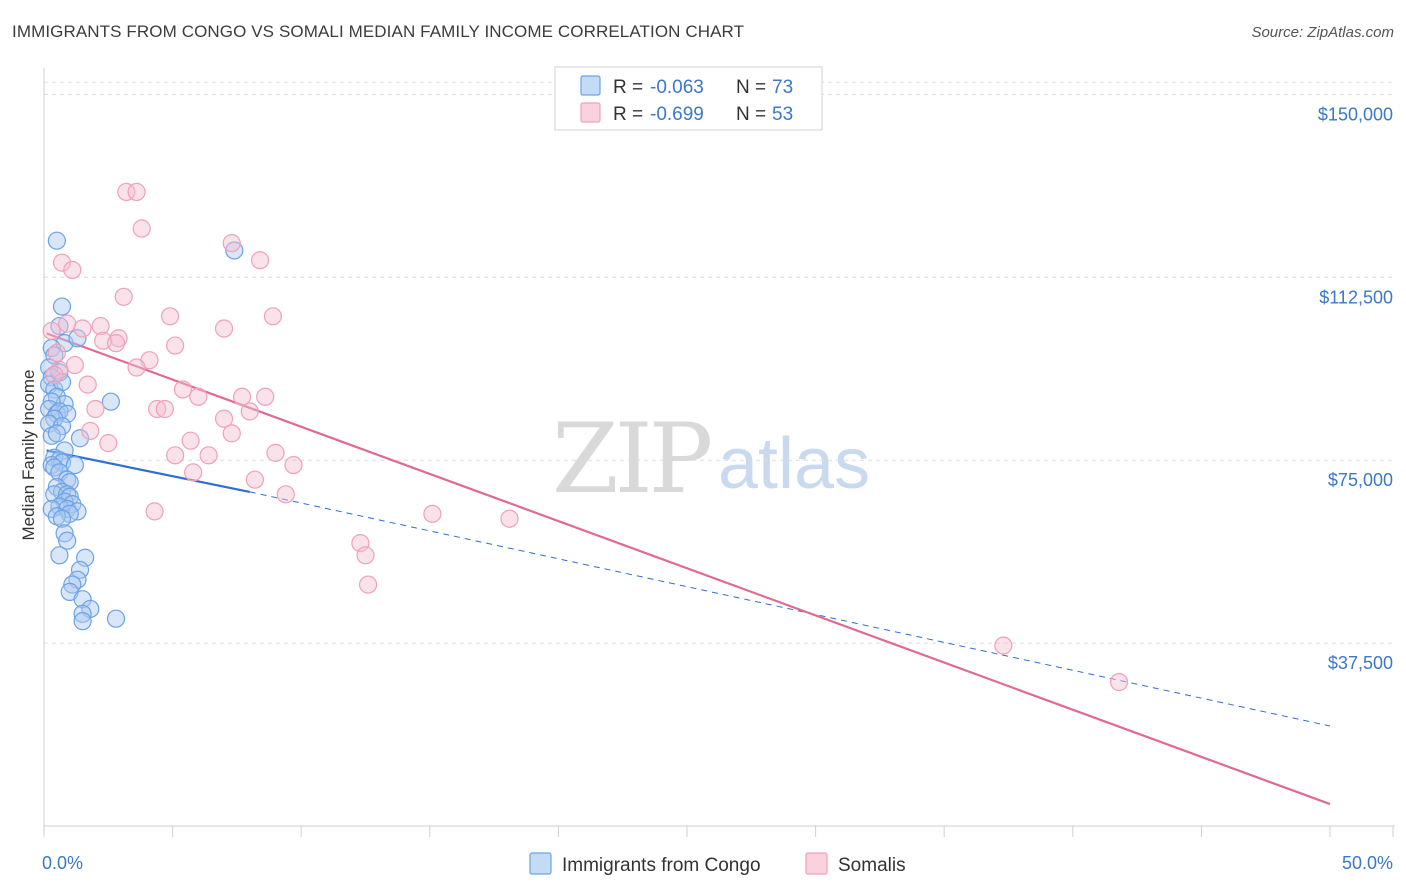 The image size is (1406, 892). What do you see at coordinates (872, 865) in the screenshot?
I see `bottom-legend-label-somalis: Somalis` at bounding box center [872, 865].